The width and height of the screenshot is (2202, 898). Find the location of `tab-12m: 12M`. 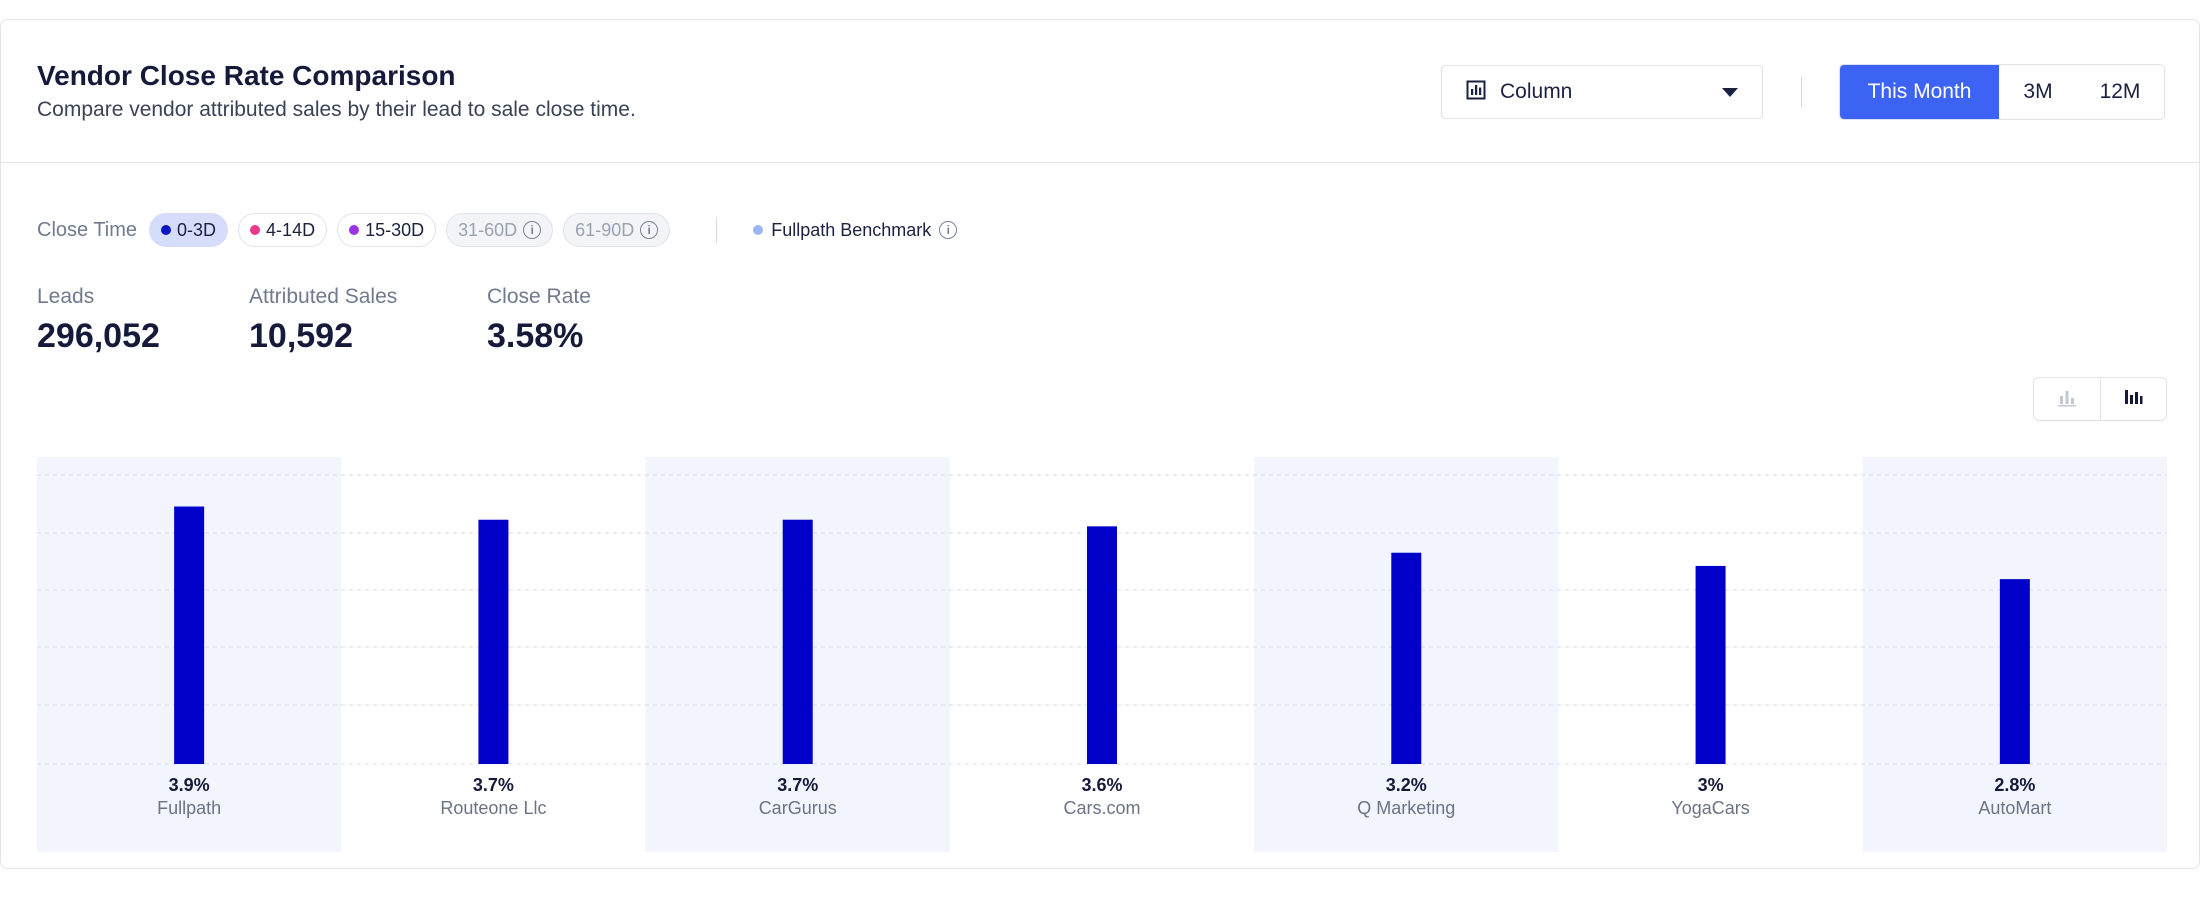

tab-12m: 12M is located at coordinates (2120, 91).